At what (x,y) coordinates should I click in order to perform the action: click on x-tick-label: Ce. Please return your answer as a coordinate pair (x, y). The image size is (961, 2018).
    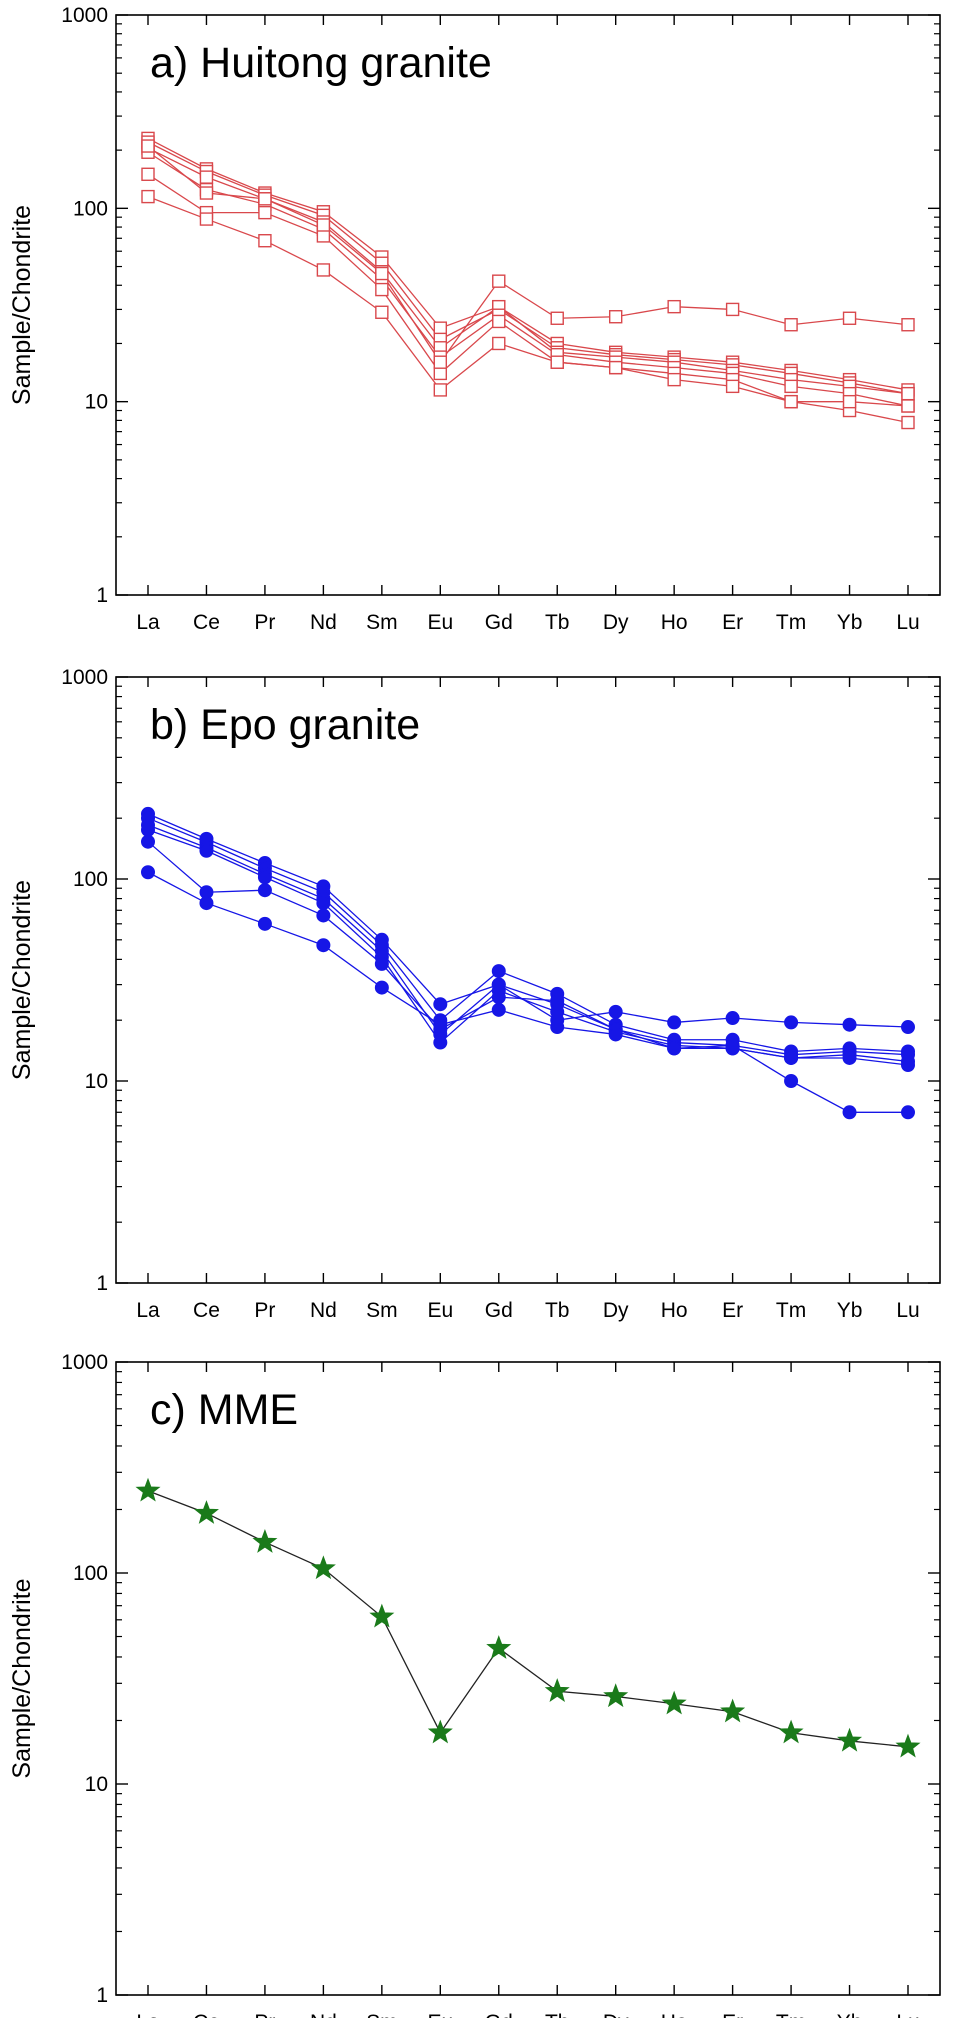
    Looking at the image, I should click on (206, 1310).